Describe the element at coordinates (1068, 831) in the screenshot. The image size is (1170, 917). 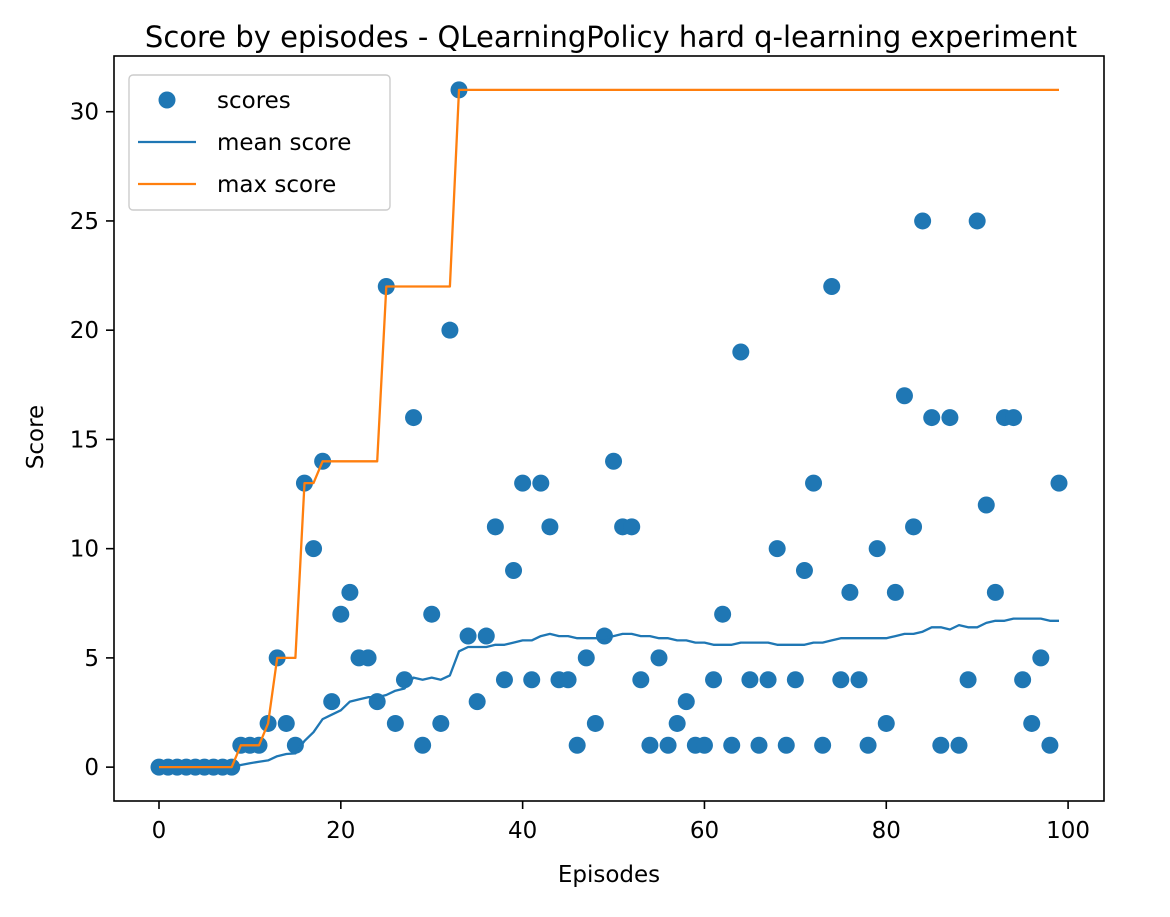
I see `x-tick-label: 100` at that location.